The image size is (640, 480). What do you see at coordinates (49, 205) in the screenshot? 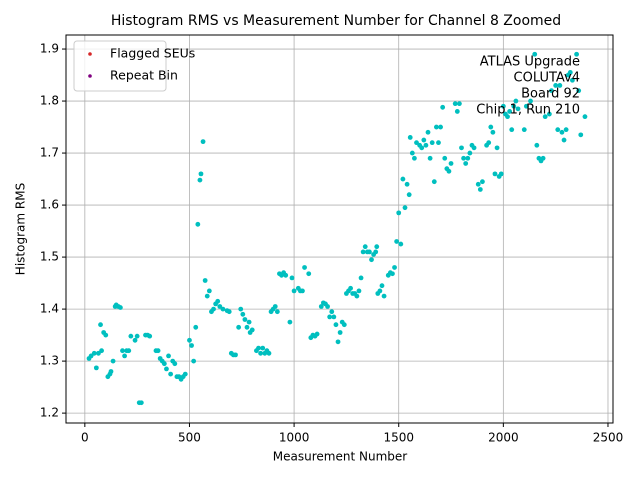
I see `y-tick-label: 1.6` at bounding box center [49, 205].